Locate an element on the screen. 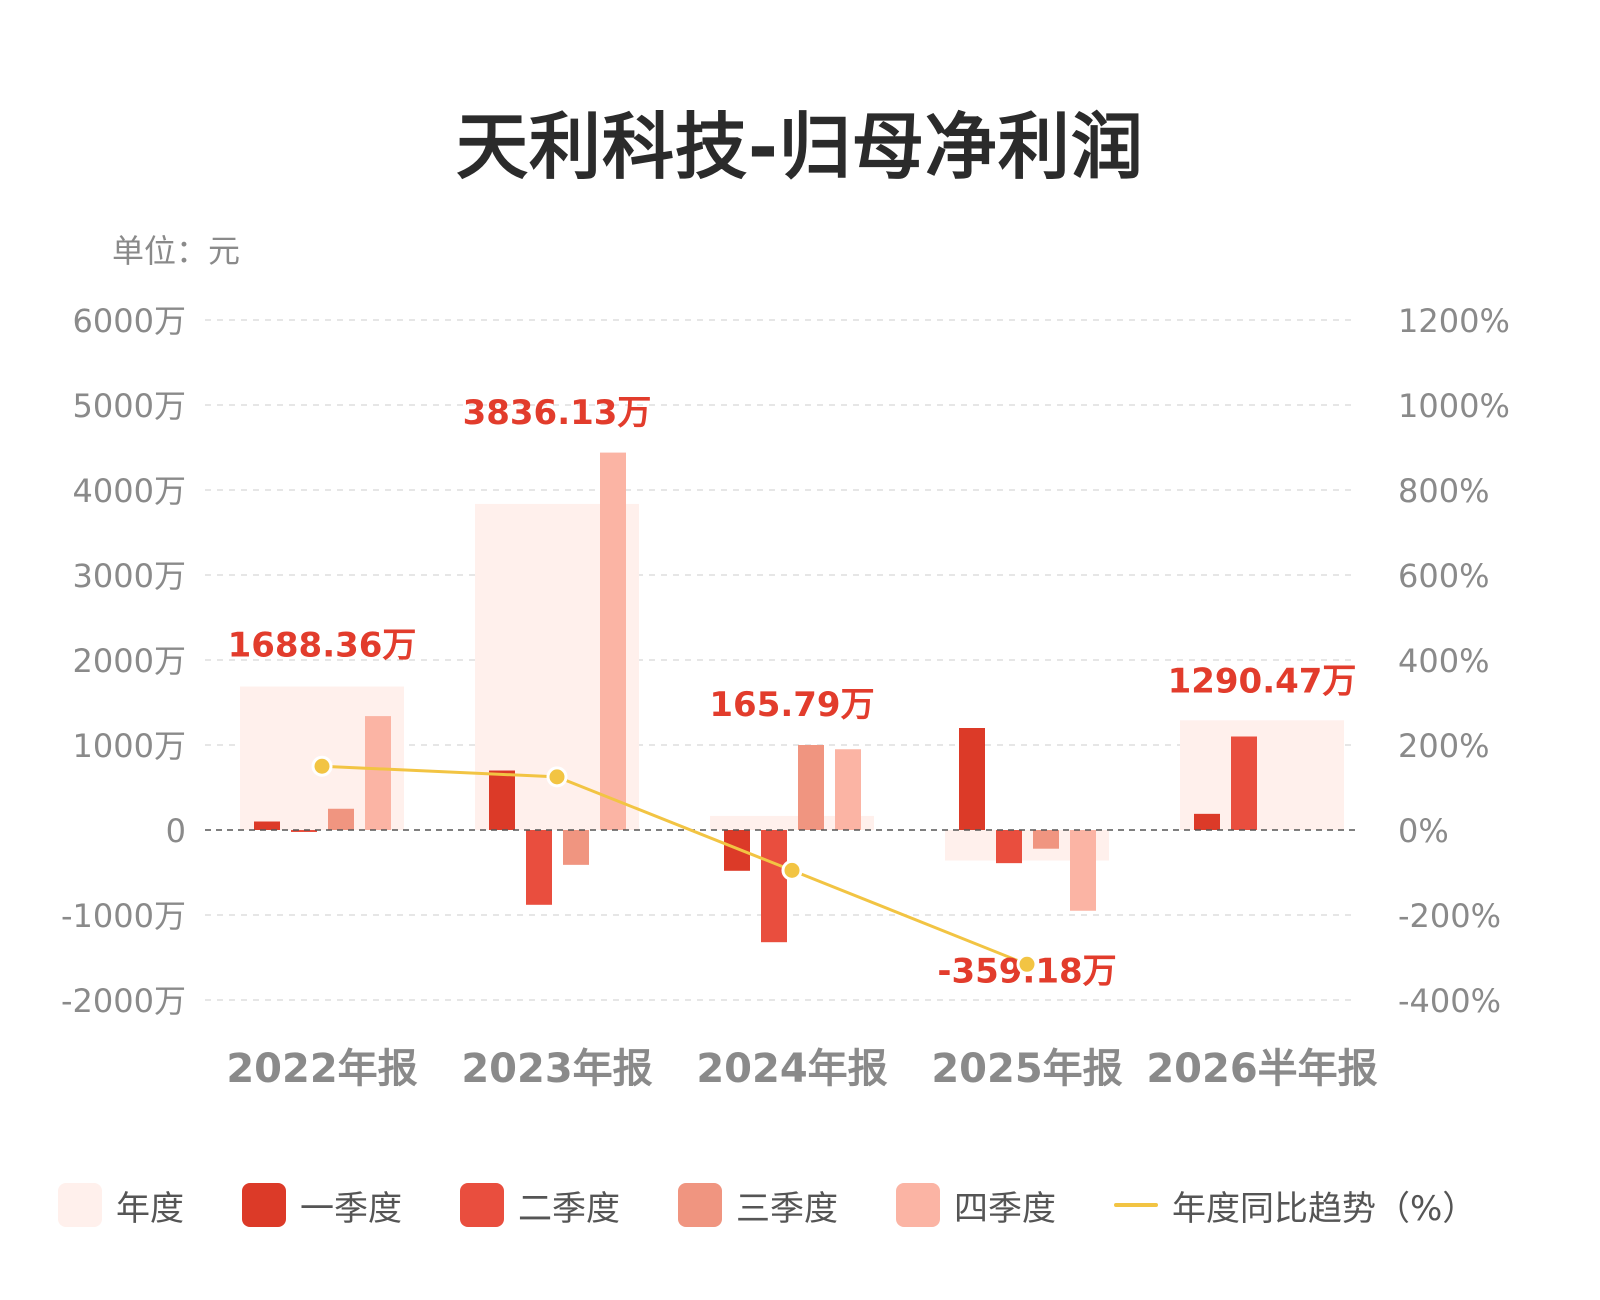 The width and height of the screenshot is (1600, 1300). x-category-label: 2023年报 is located at coordinates (556, 1069).